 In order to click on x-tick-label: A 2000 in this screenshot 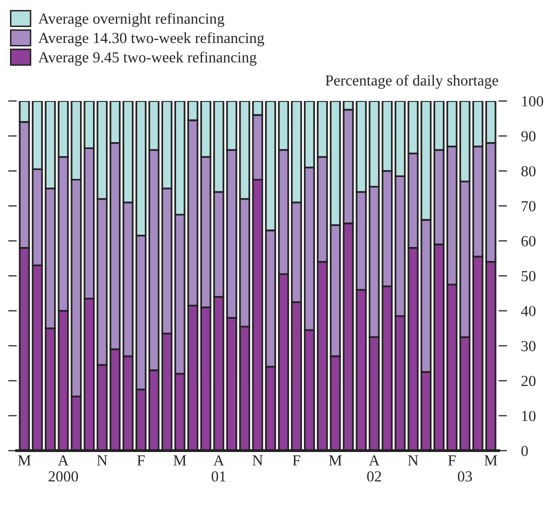, I will do `click(63, 468)`.